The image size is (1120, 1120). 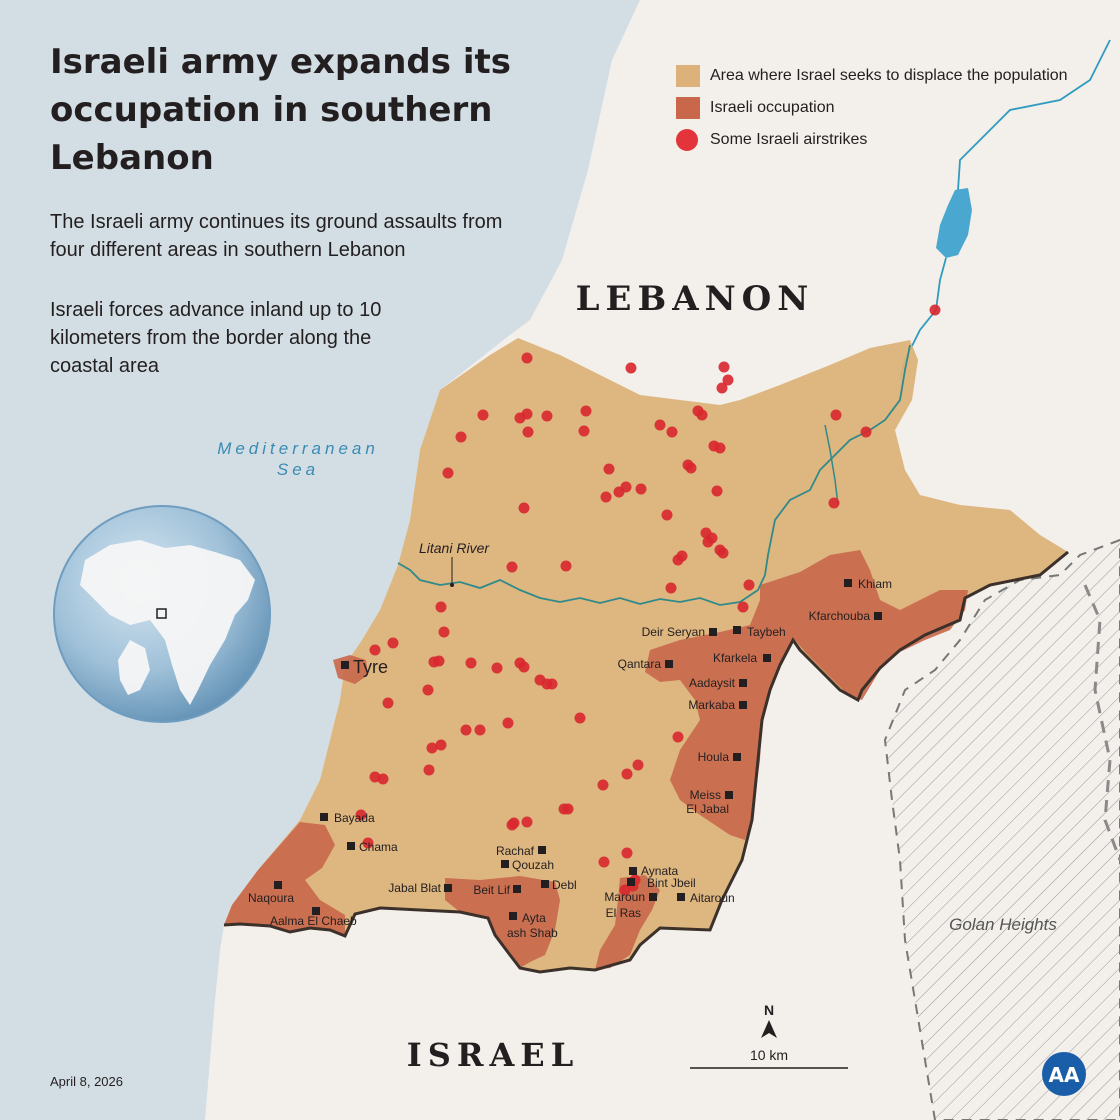 What do you see at coordinates (640, 664) in the screenshot?
I see `town-label-qantara: Qantara` at bounding box center [640, 664].